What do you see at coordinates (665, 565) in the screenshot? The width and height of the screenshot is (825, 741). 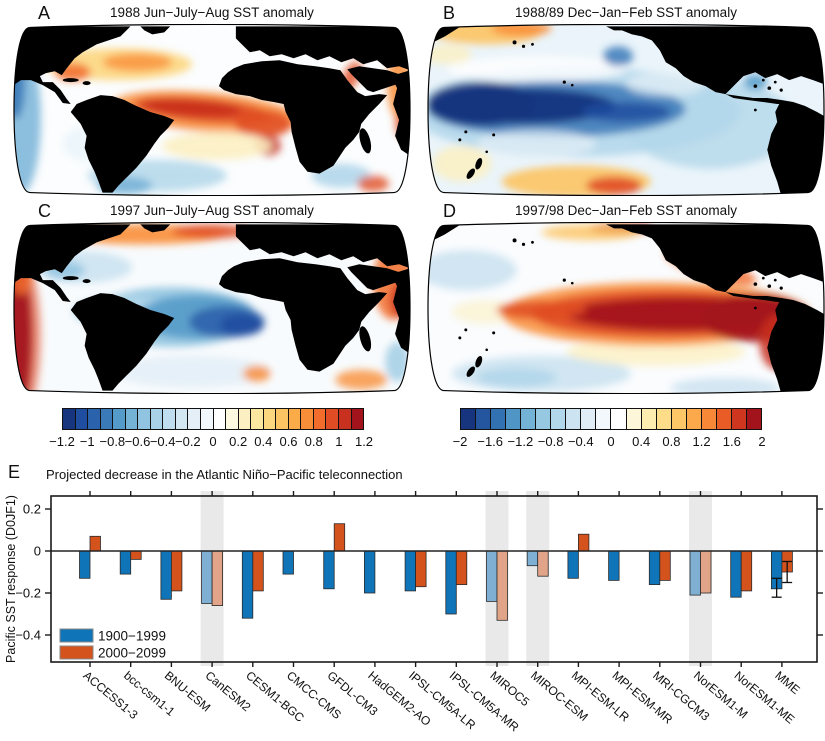 I see `bar-2000−2099-MRI-CGCM3` at bounding box center [665, 565].